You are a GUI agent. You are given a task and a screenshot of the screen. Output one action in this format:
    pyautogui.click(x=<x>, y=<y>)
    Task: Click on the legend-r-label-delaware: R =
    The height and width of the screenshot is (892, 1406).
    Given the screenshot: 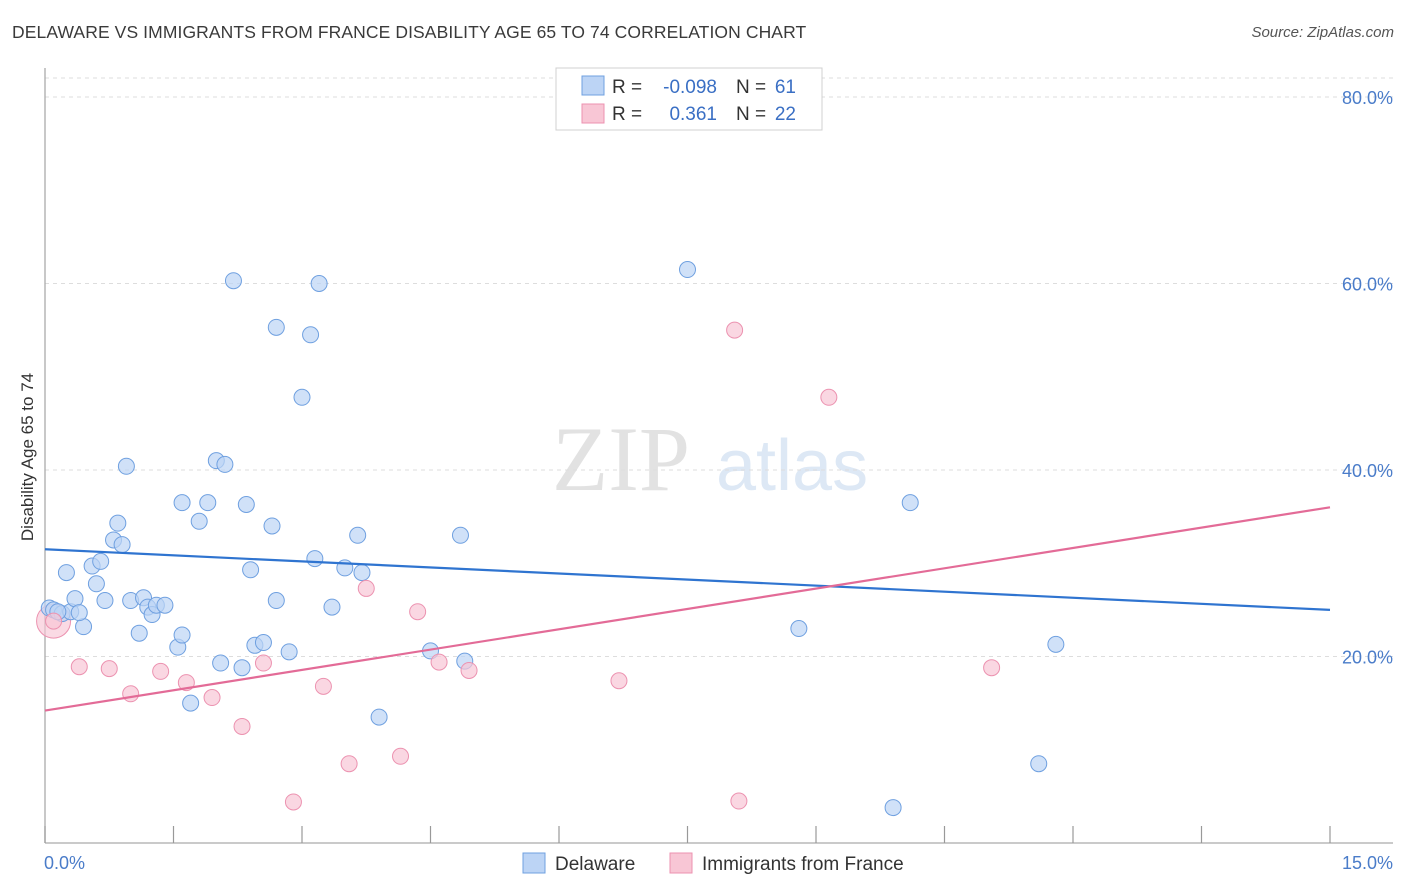 What is the action you would take?
    pyautogui.click(x=627, y=87)
    